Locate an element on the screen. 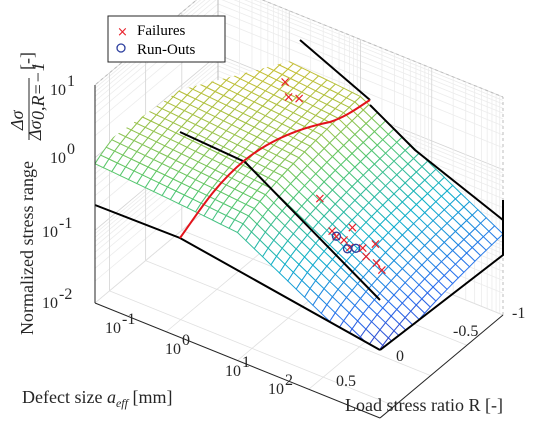  x-axis-line is located at coordinates (237, 360).